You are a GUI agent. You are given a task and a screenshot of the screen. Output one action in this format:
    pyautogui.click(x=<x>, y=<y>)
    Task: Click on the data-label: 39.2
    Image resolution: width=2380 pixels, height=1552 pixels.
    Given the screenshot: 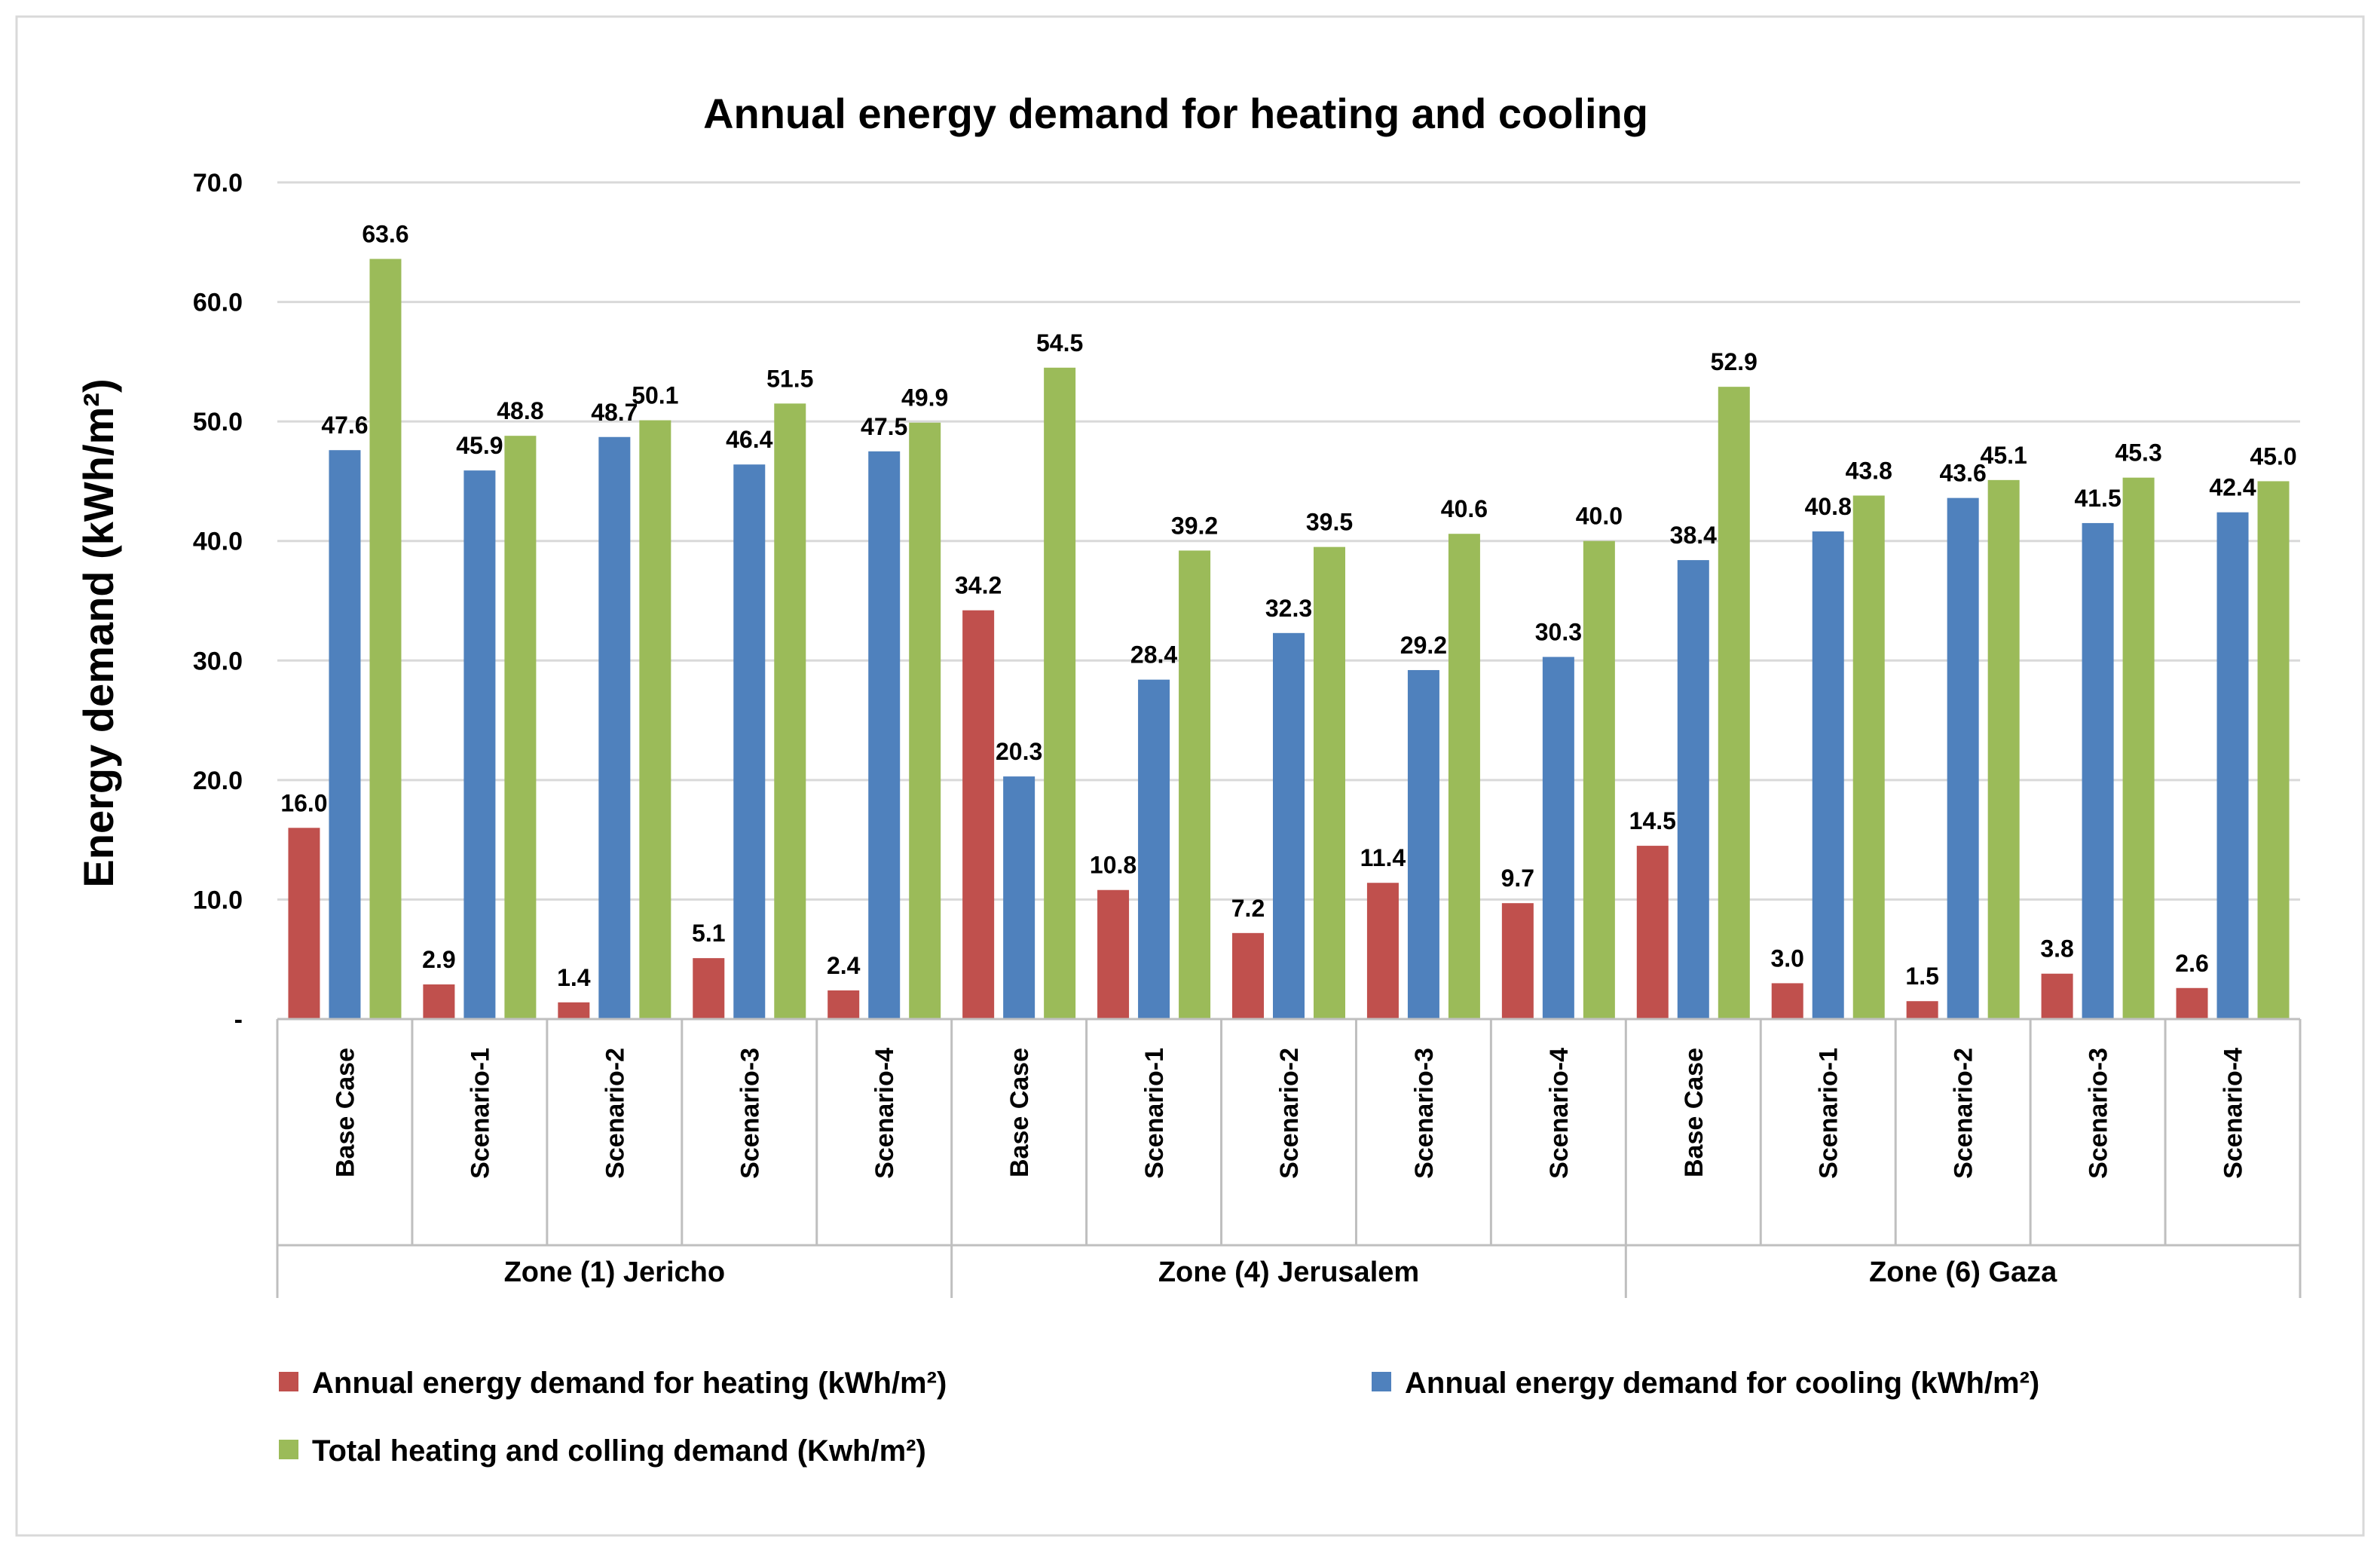 What is the action you would take?
    pyautogui.click(x=1194, y=525)
    